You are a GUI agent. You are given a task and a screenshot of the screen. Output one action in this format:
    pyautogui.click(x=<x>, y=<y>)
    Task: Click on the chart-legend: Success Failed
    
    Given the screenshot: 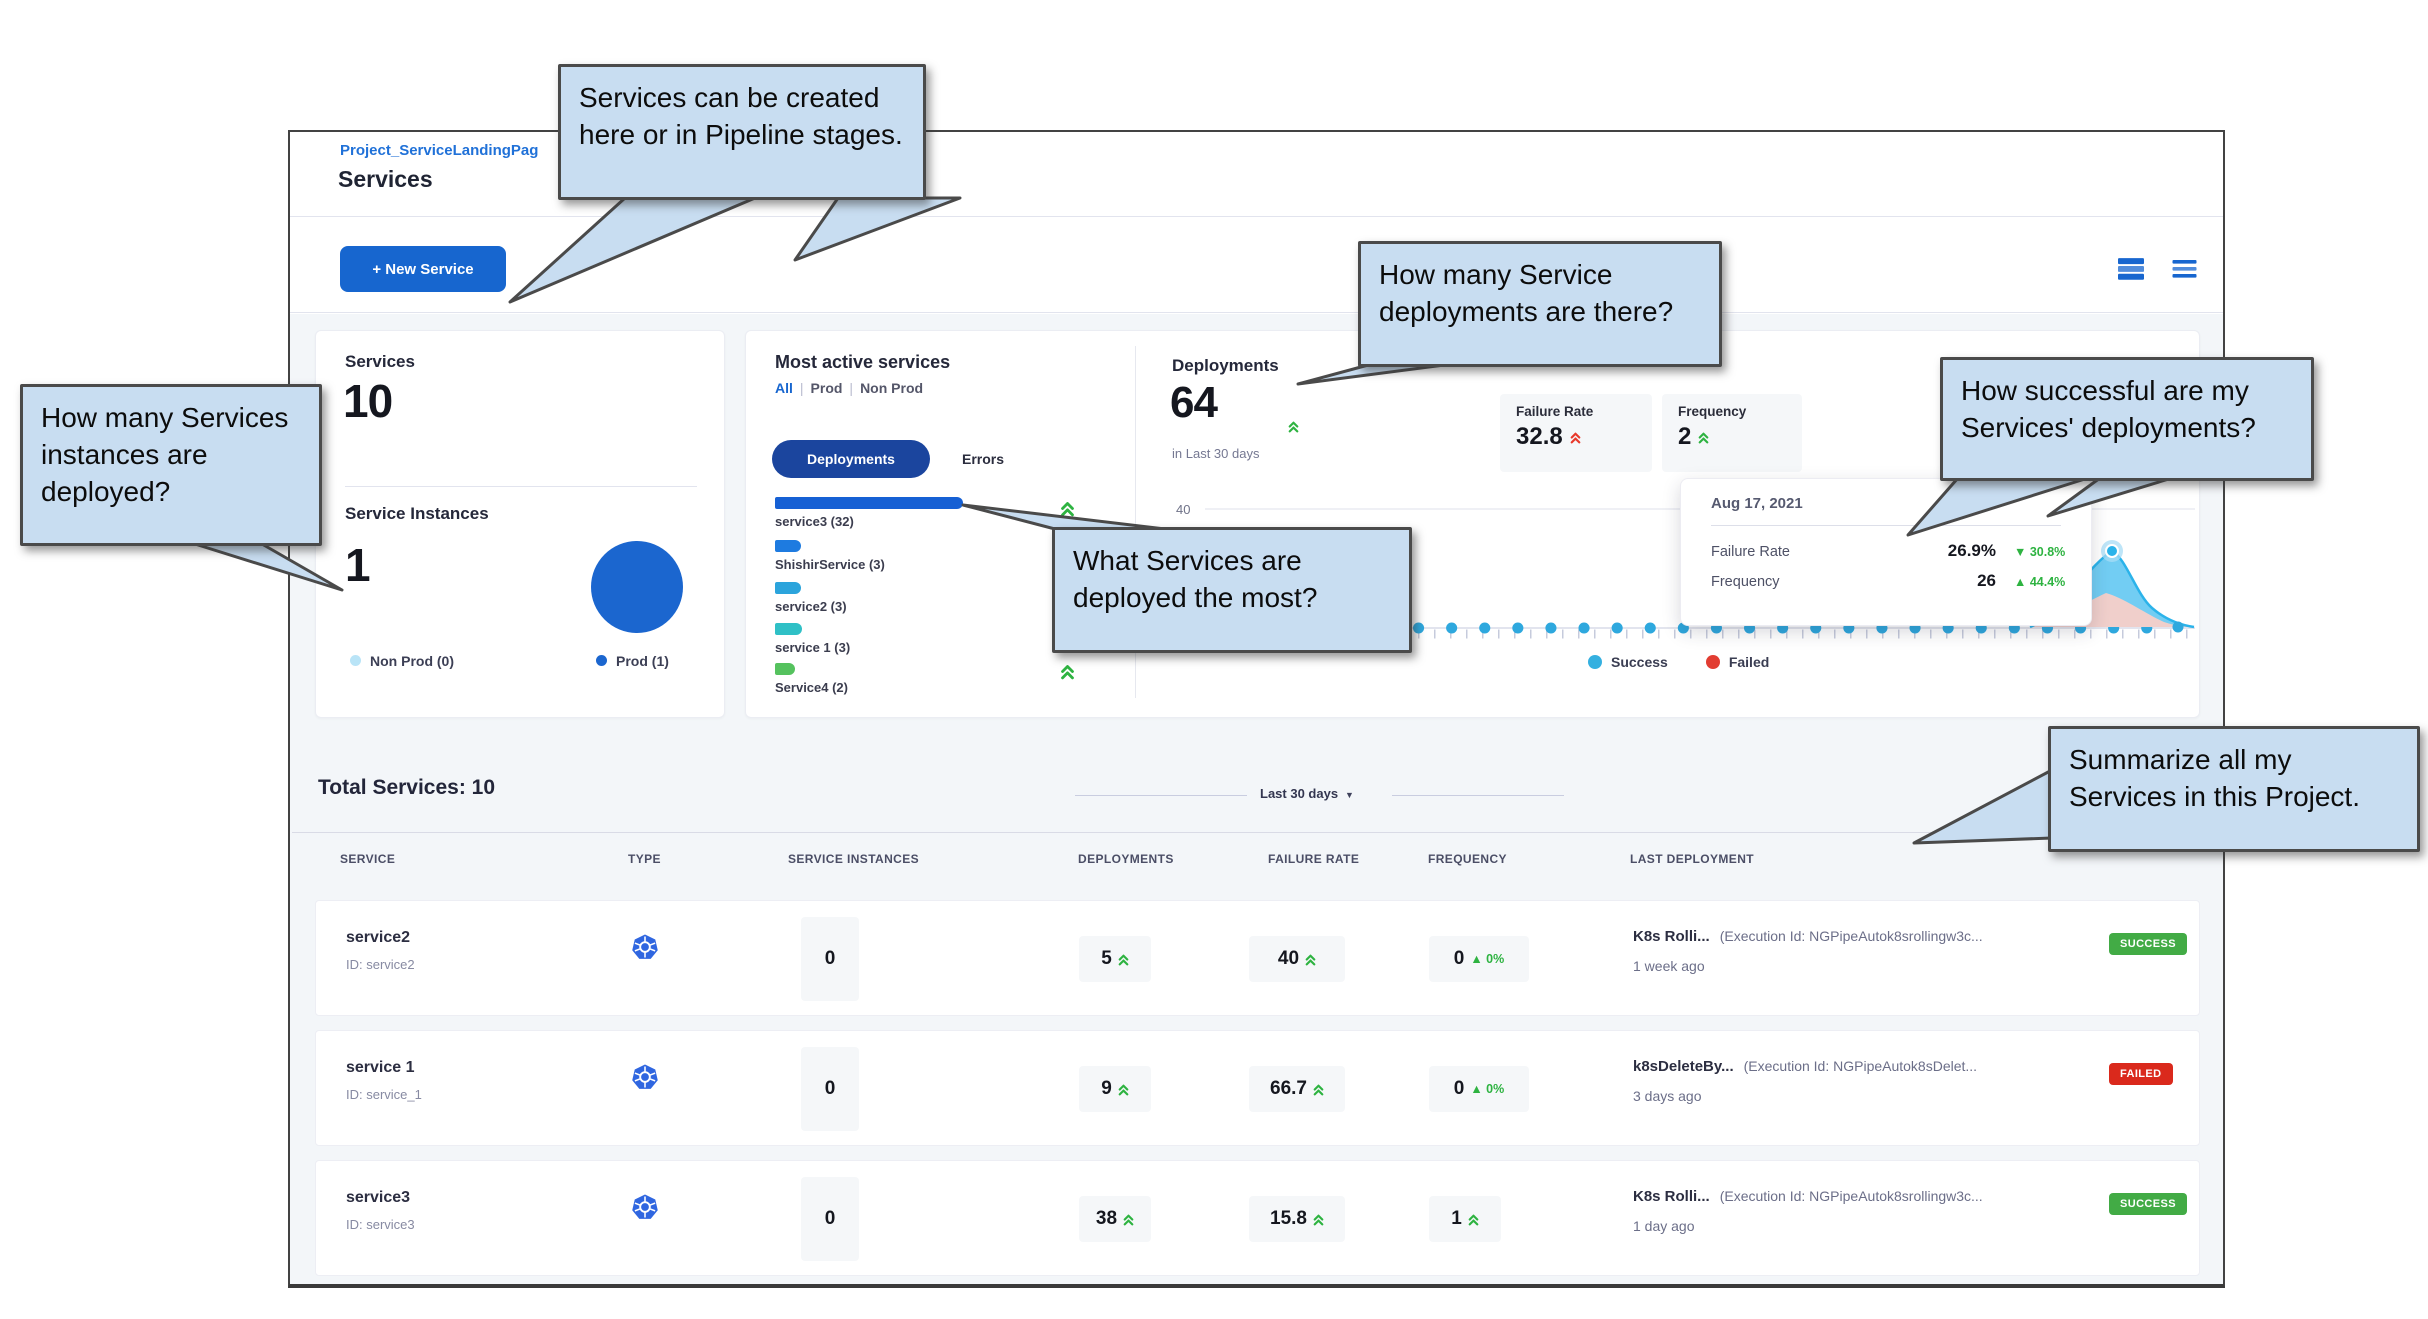 What is the action you would take?
    pyautogui.click(x=1678, y=662)
    